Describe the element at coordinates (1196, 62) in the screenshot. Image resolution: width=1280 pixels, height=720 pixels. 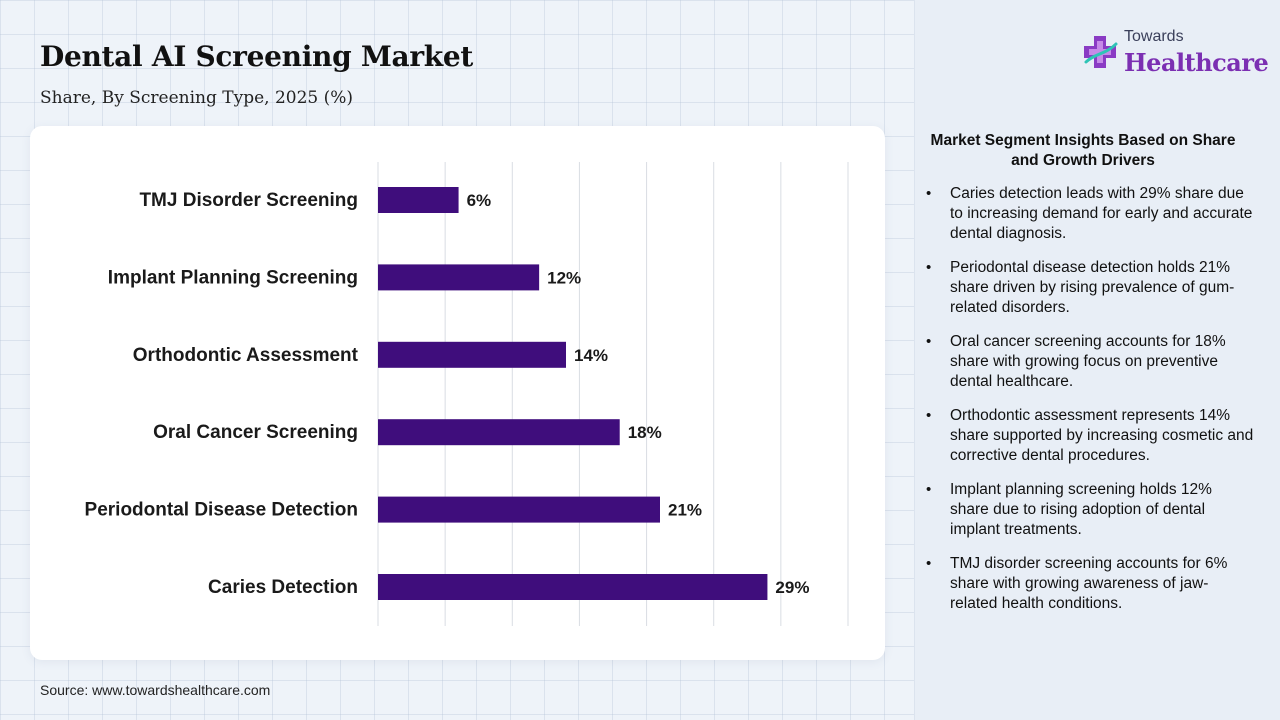
I see `brand-name-main: Healthcare` at that location.